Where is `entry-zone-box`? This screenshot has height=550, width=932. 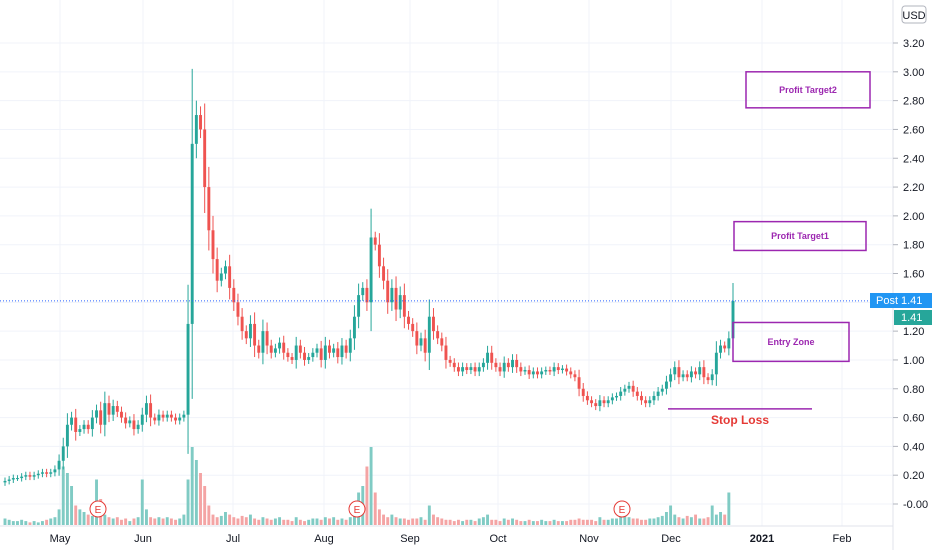
entry-zone-box is located at coordinates (791, 342).